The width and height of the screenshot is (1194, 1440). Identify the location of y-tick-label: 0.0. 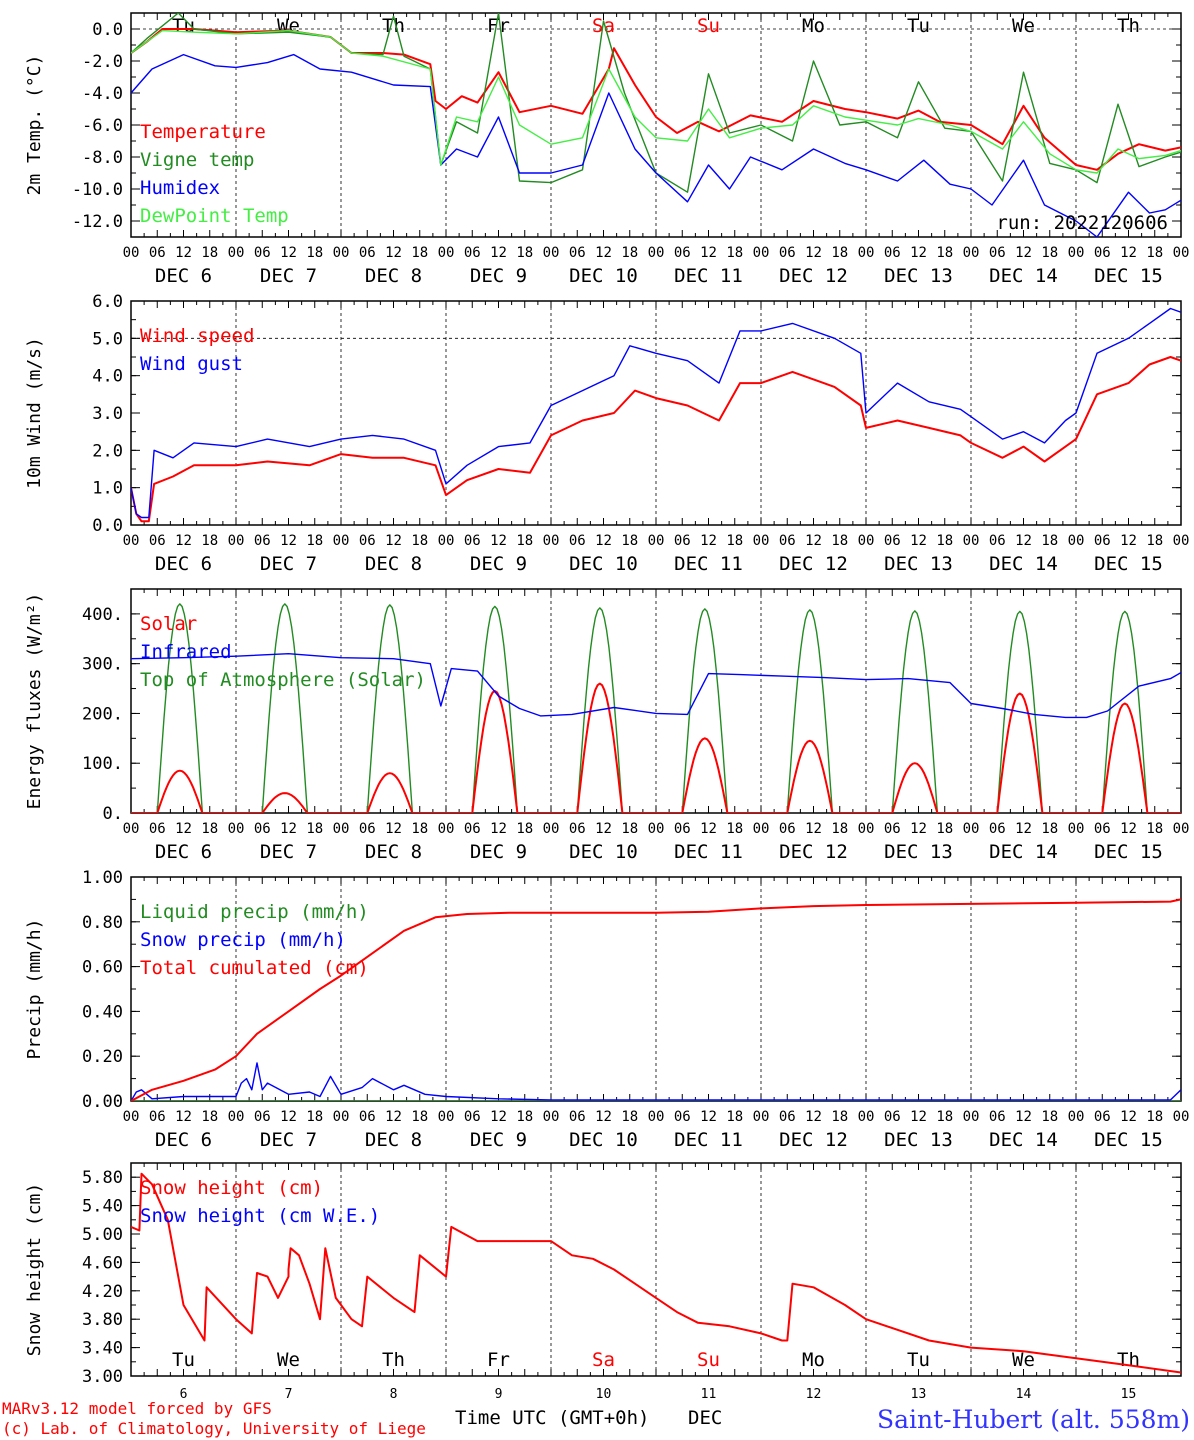
(107, 526).